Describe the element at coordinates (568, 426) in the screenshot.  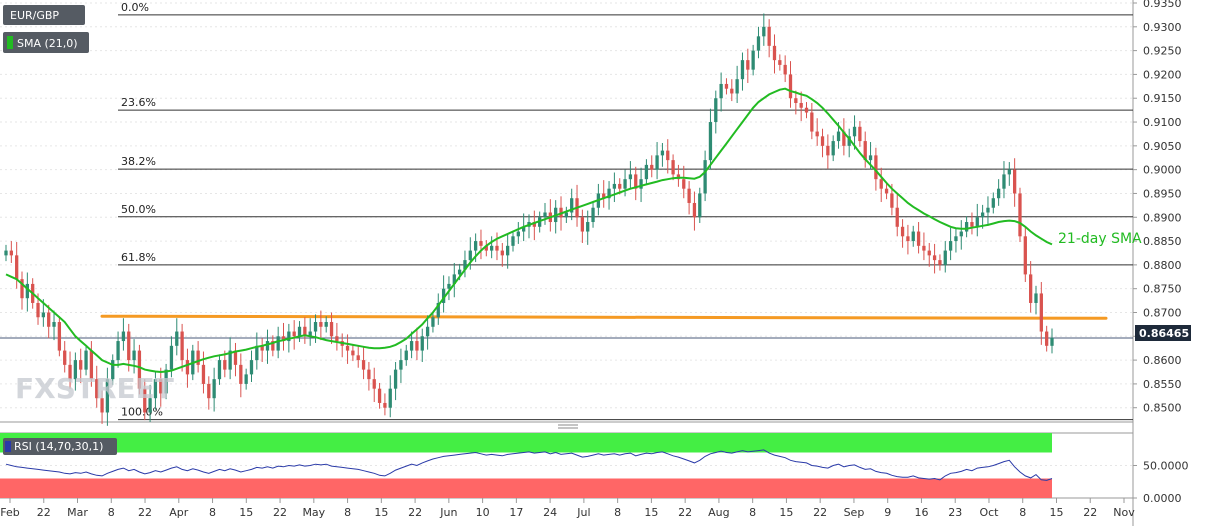
I see `panel-resize-handle` at that location.